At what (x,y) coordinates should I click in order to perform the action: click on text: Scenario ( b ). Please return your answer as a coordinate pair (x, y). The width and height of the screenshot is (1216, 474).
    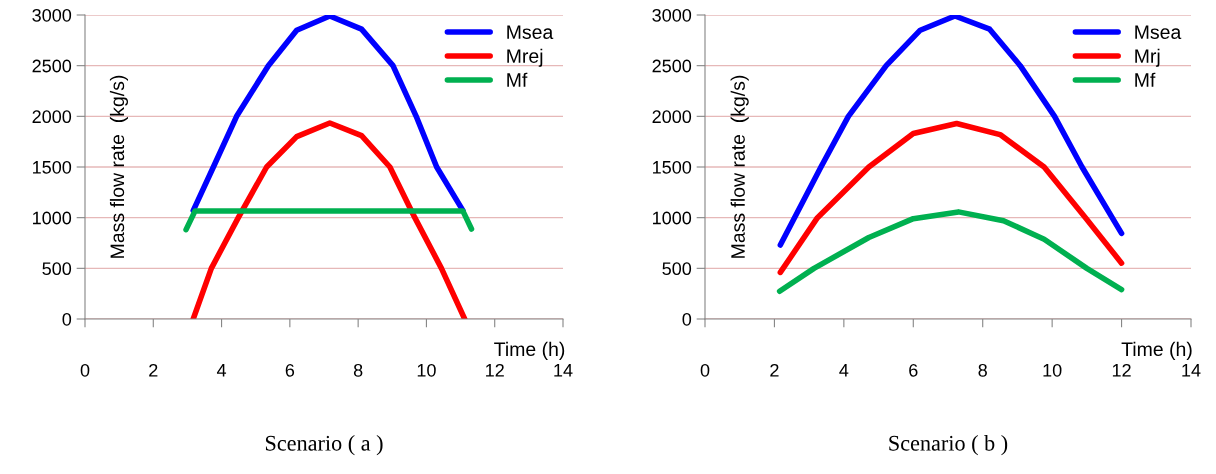
    Looking at the image, I should click on (948, 445).